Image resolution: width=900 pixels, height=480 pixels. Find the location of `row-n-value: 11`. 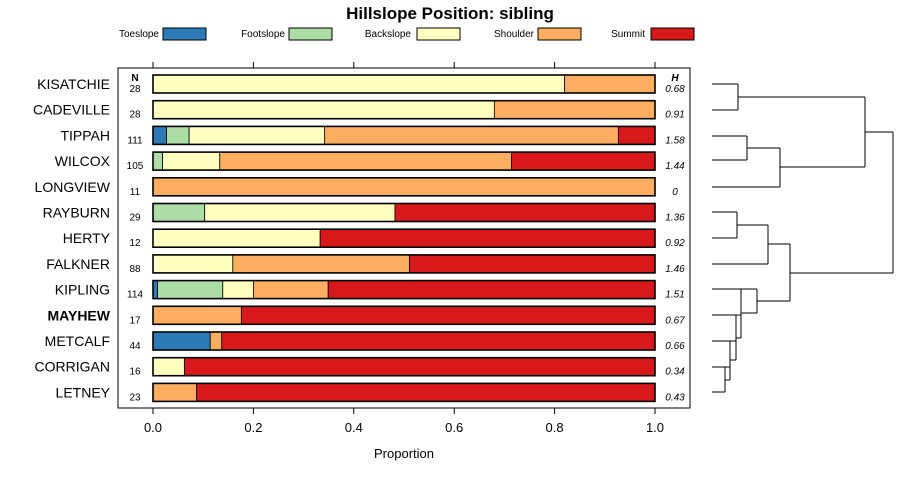

row-n-value: 11 is located at coordinates (135, 192).